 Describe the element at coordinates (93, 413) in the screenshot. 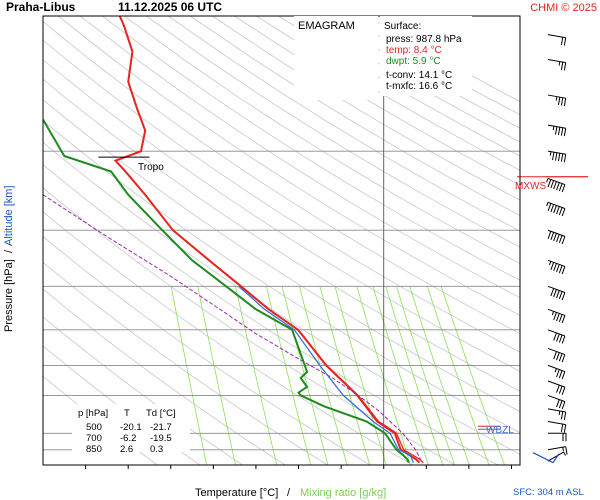

I see `table-header-p: p [hPa]` at that location.